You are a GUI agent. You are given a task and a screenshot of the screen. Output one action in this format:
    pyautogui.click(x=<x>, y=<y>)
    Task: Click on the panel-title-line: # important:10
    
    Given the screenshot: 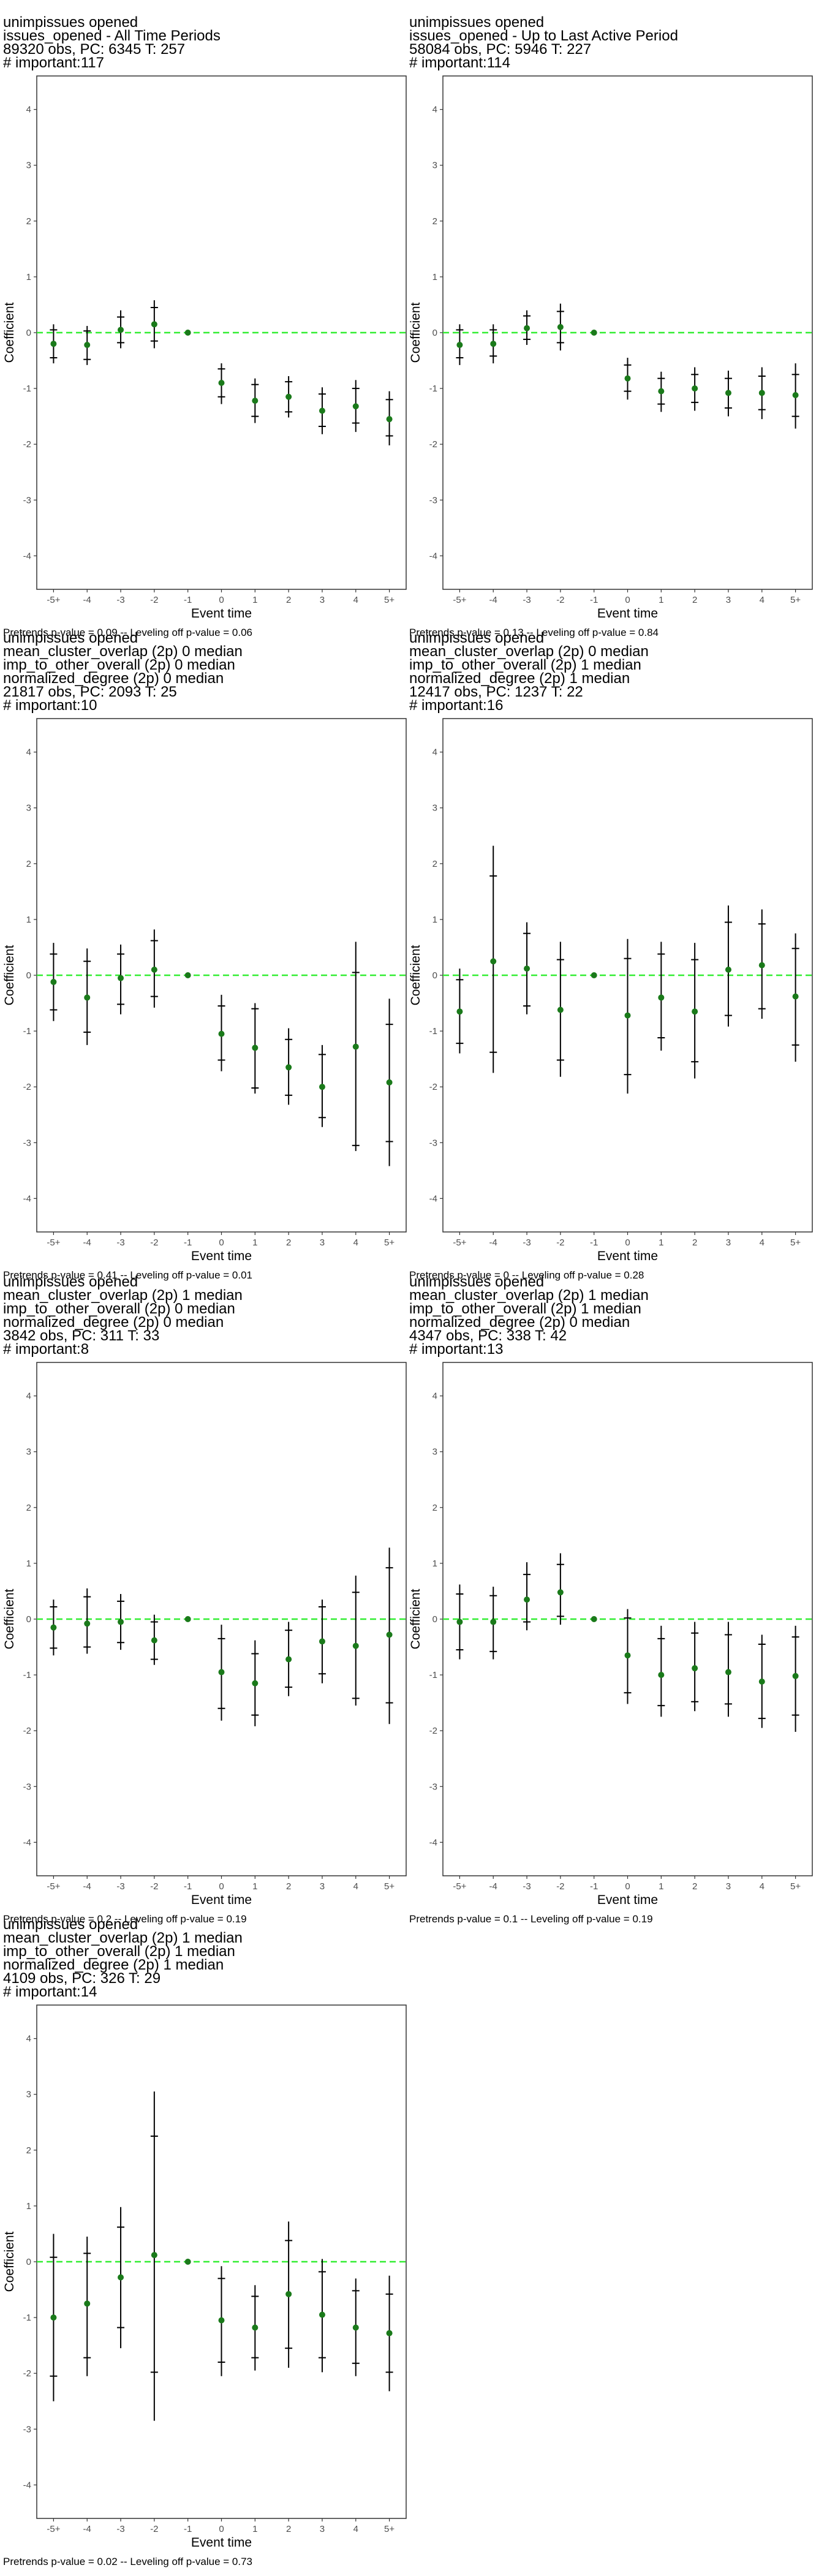 What is the action you would take?
    pyautogui.click(x=50, y=705)
    